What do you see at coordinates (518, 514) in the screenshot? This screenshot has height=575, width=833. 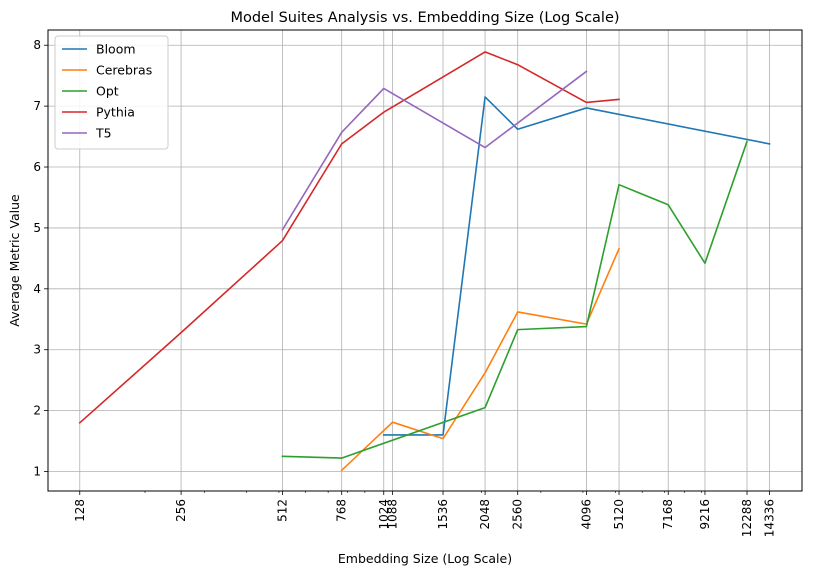 I see `x-tick-label: 2560` at bounding box center [518, 514].